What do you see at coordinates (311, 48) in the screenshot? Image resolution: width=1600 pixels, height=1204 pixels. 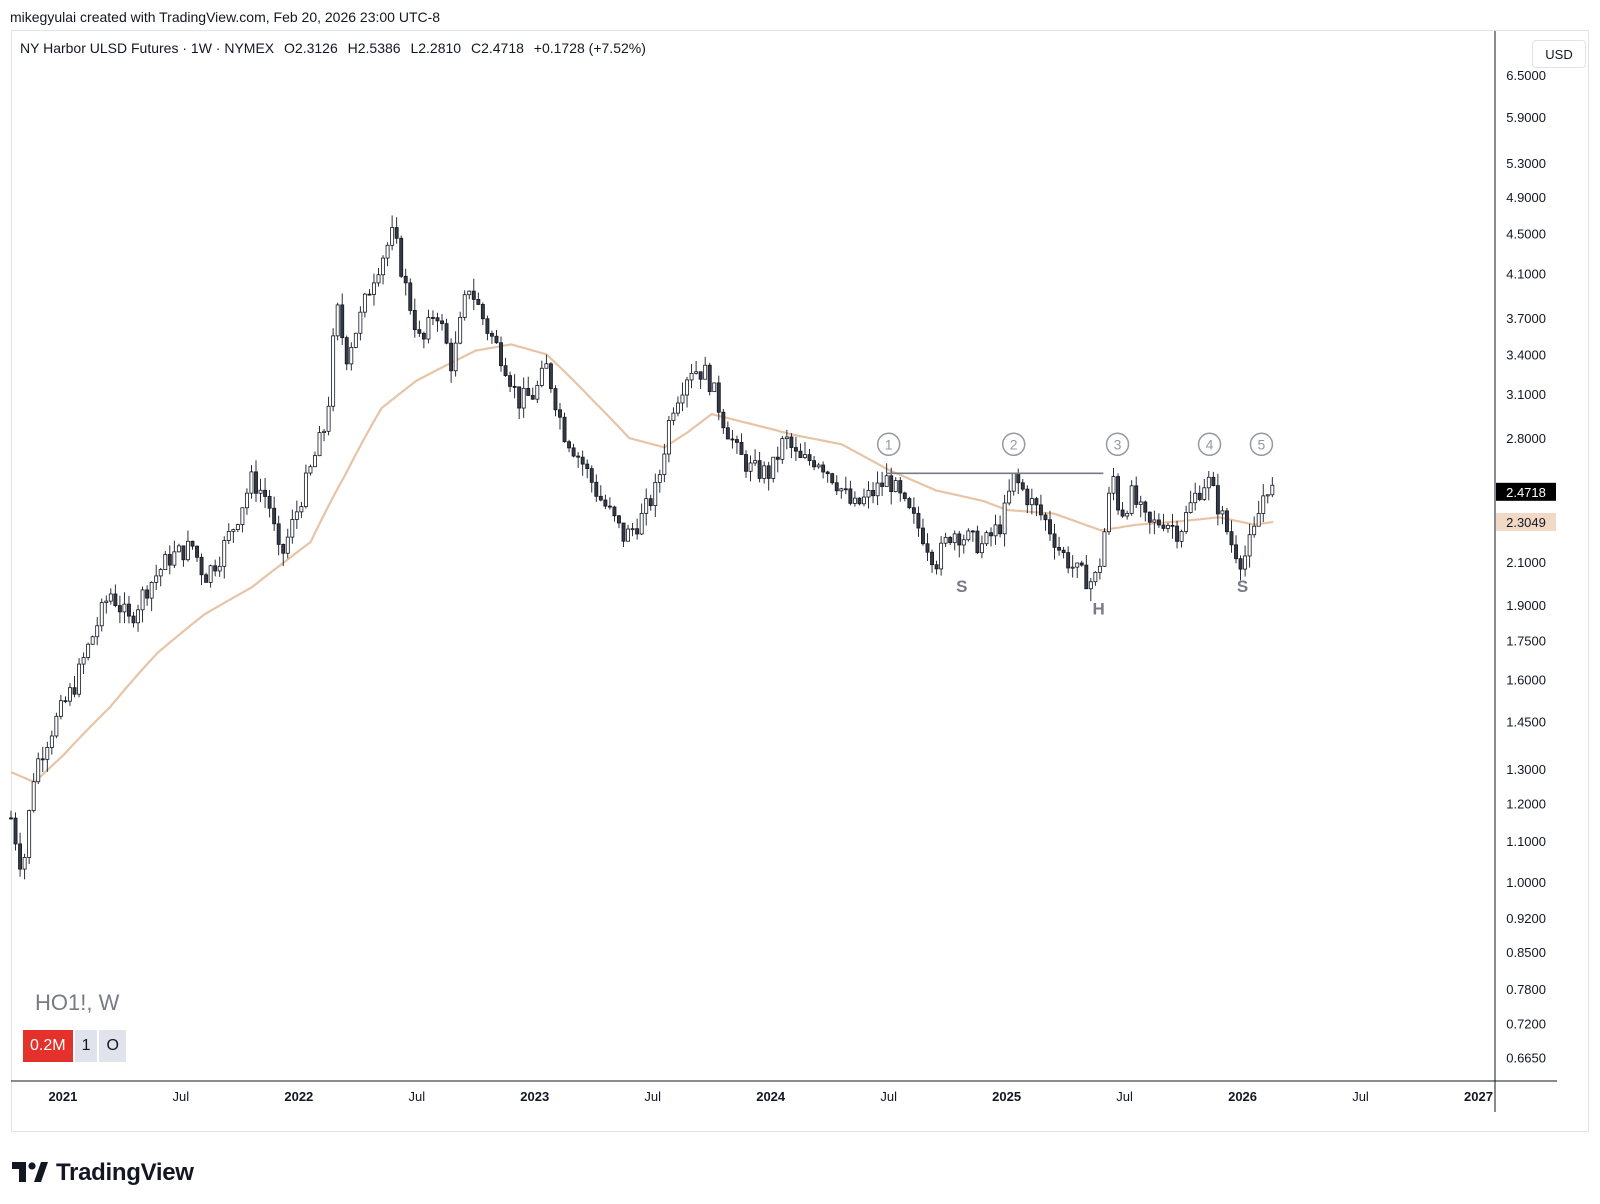 I see `legend-open: O2.3126` at bounding box center [311, 48].